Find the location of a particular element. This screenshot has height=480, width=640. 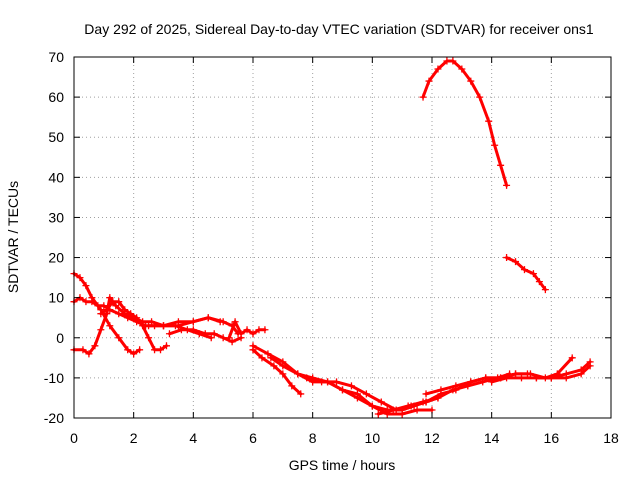

y-tick-label: 20 is located at coordinates (56, 258).